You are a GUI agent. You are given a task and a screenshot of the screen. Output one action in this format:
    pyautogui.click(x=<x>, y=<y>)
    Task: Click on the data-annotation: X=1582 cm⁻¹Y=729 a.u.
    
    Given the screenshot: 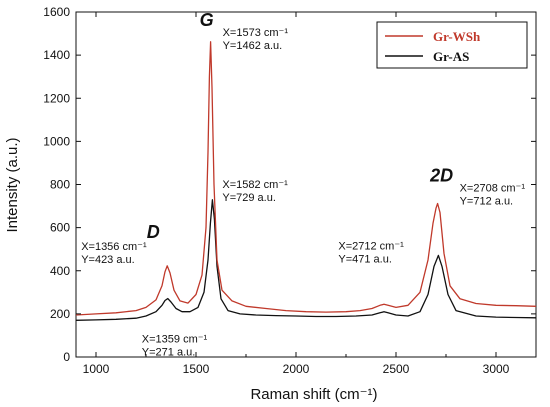 What is the action you would take?
    pyautogui.click(x=255, y=191)
    